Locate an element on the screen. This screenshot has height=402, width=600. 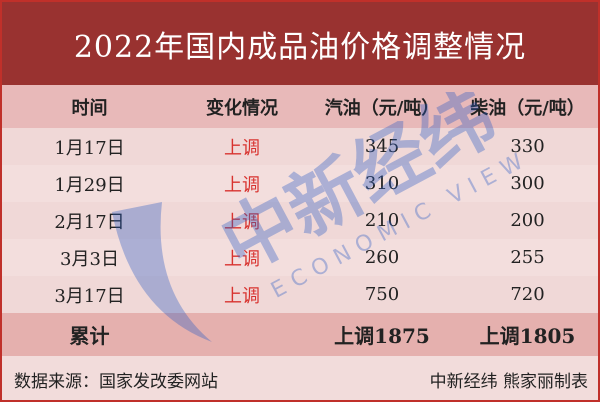
diesel-cell: 200 is located at coordinates (527, 220).